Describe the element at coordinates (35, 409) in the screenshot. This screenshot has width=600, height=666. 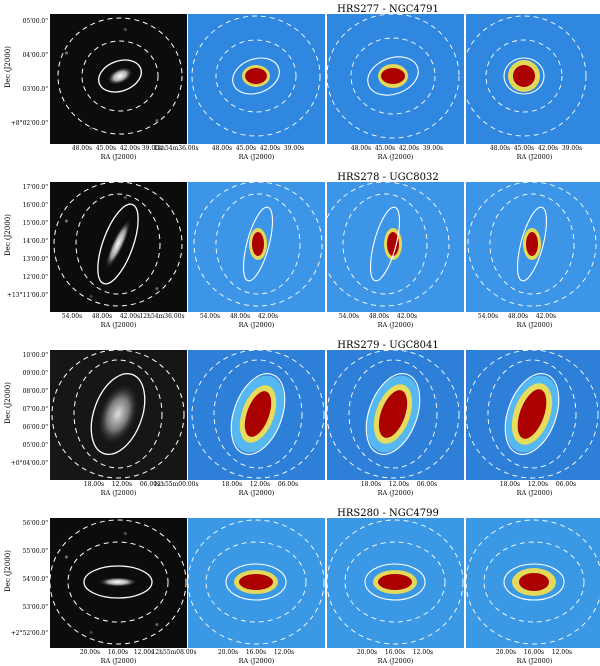
I see `dec-tick: 07'00.0"` at that location.